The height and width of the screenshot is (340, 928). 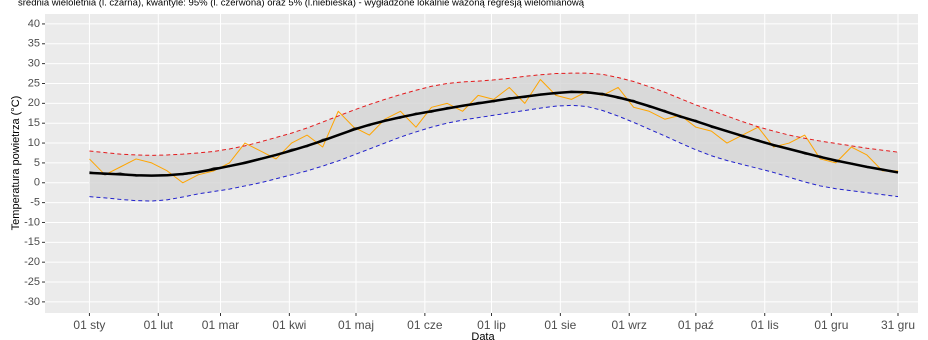 I want to click on x-tick-label: 31 gru, so click(x=898, y=325).